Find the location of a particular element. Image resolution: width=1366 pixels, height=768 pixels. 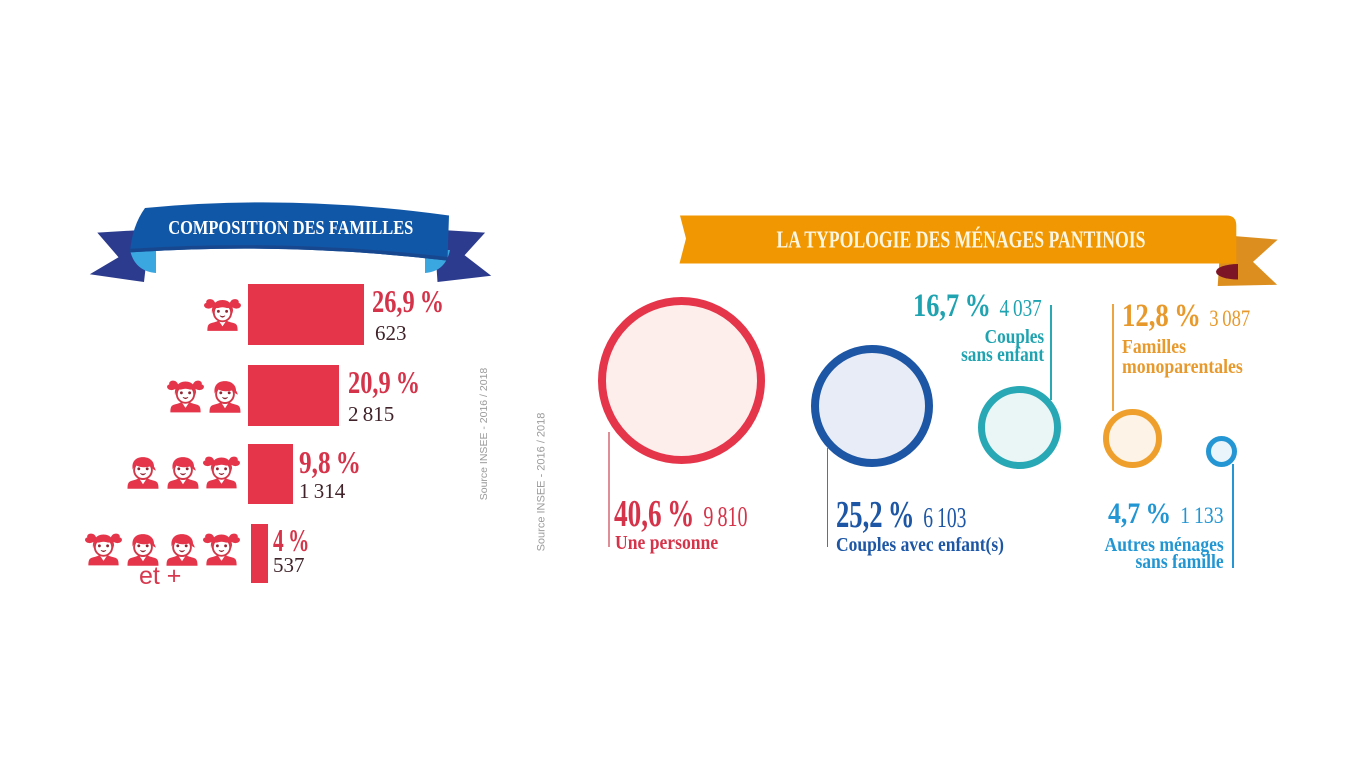

svg-text: COMPOSITION DES FAMILLES is located at coordinates (290, 228).